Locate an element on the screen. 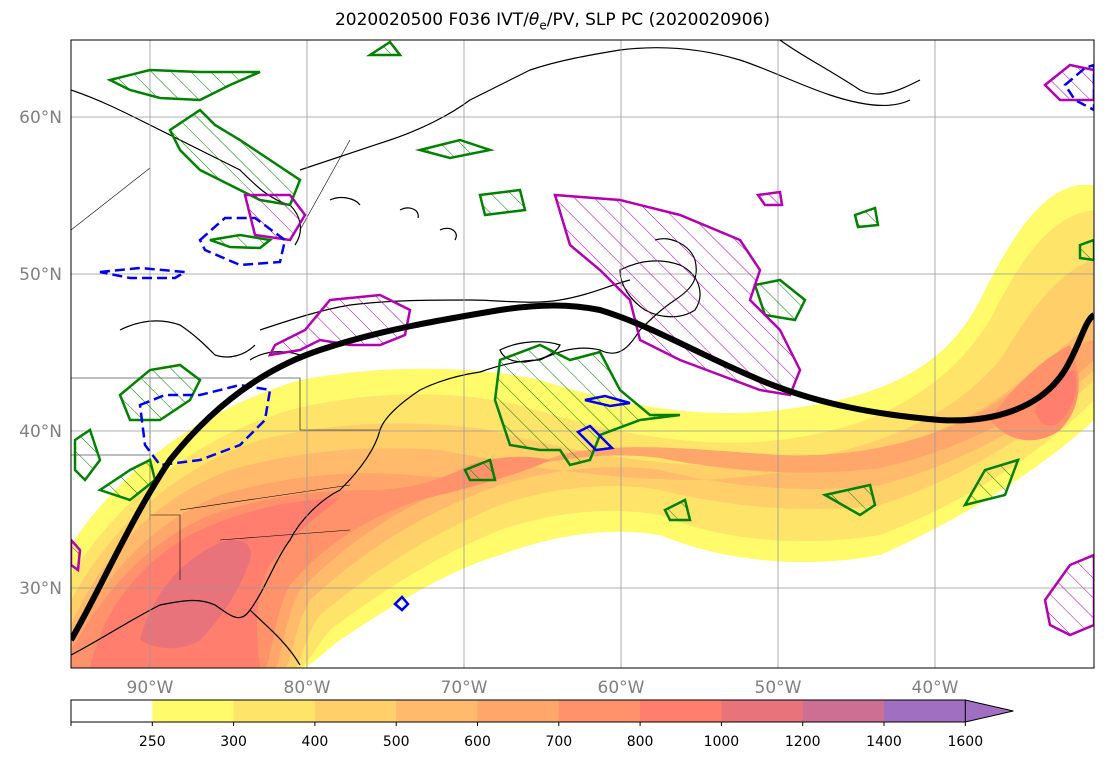 This screenshot has width=1105, height=761. theta-e-contour-maritime is located at coordinates (587, 405).